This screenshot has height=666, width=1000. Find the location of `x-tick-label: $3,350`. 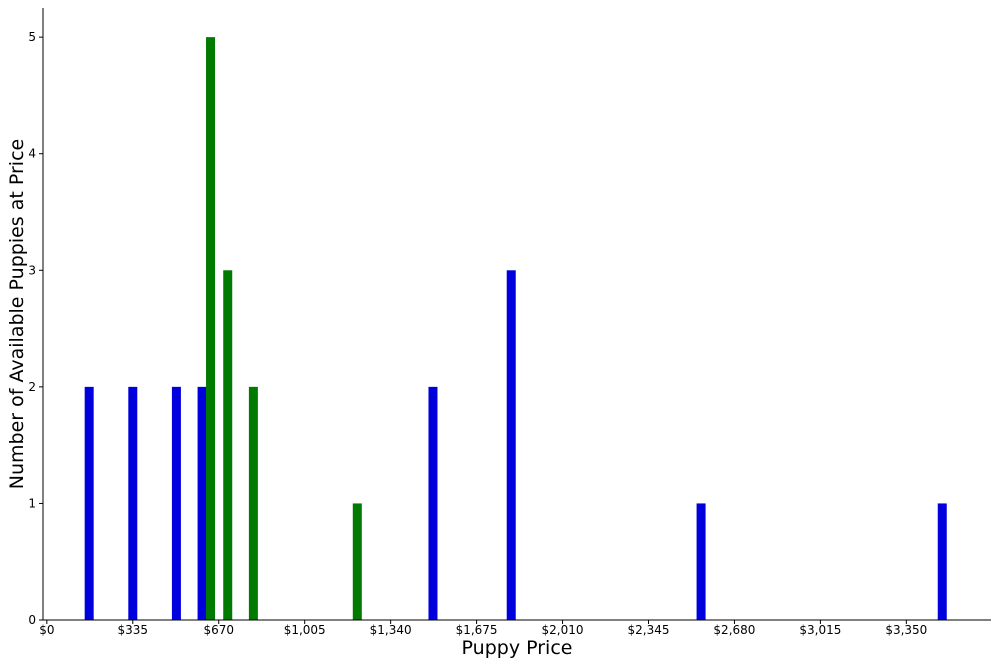

x-tick-label: $3,350 is located at coordinates (906, 630).